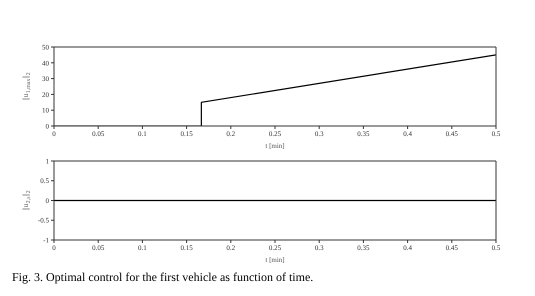  I want to click on caption: Fig. 3. Optimal control for the first vehicle as function of time., so click(163, 277).